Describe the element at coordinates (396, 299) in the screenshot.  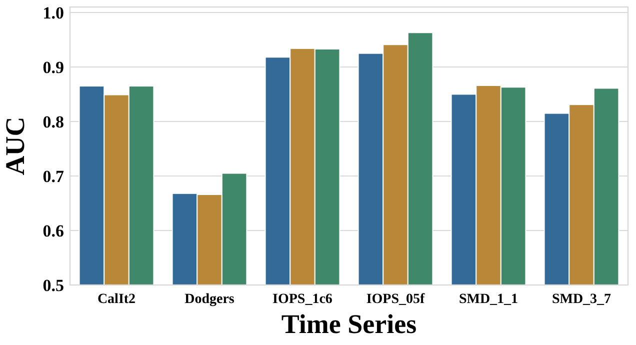
I see `x-tick-label: IOPS_05f` at that location.